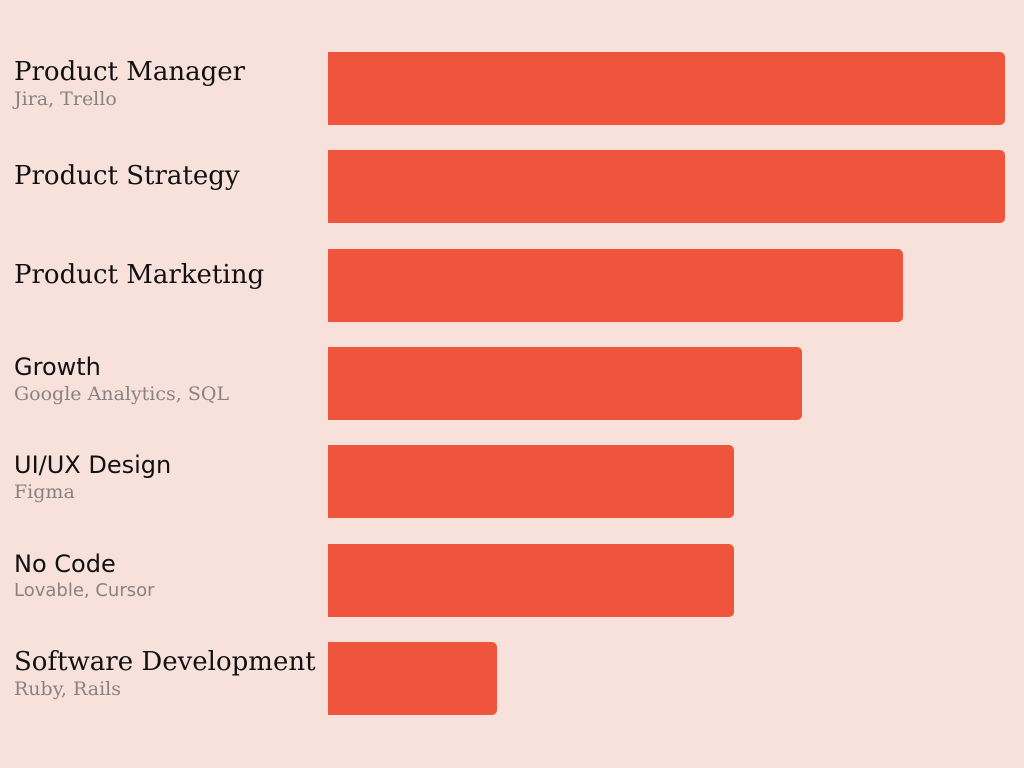 Image resolution: width=1024 pixels, height=768 pixels. Describe the element at coordinates (57, 366) in the screenshot. I see `category-title: Growth` at that location.